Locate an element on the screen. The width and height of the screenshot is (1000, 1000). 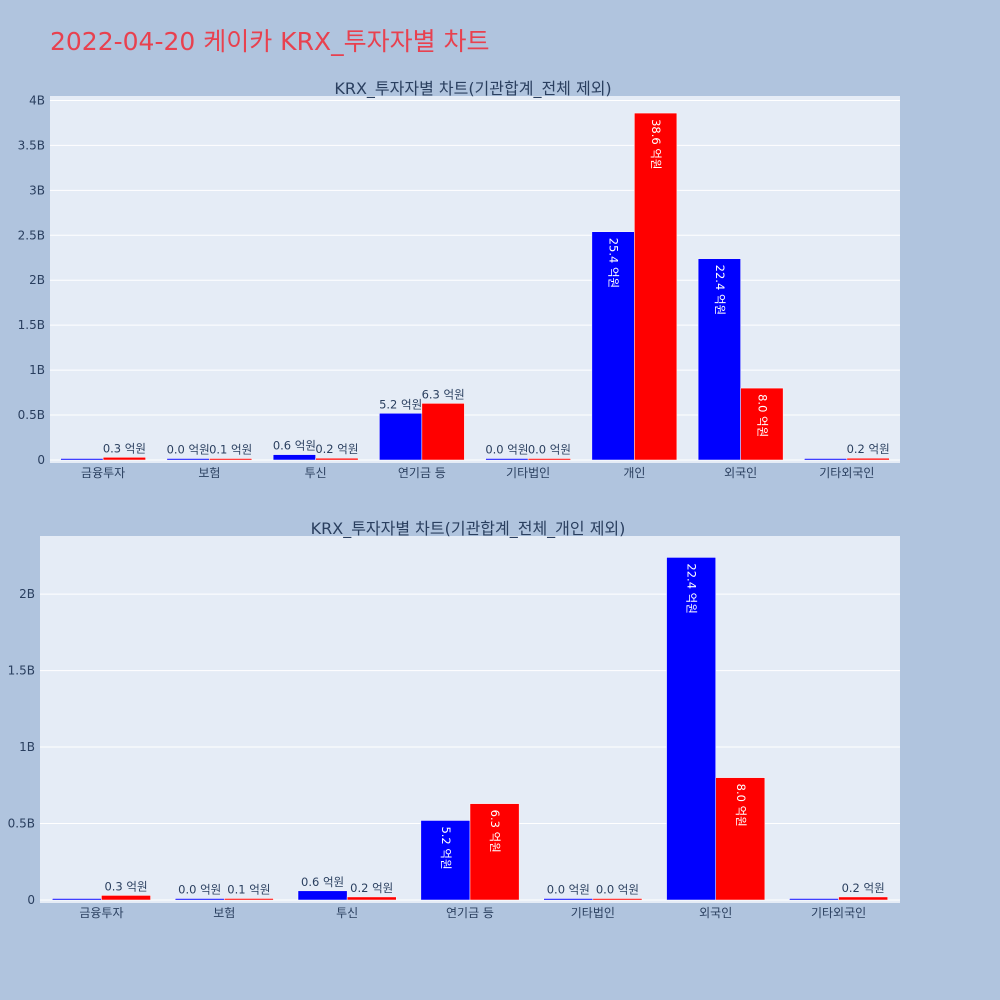
y-tick-label: 3B is located at coordinates (37, 190).